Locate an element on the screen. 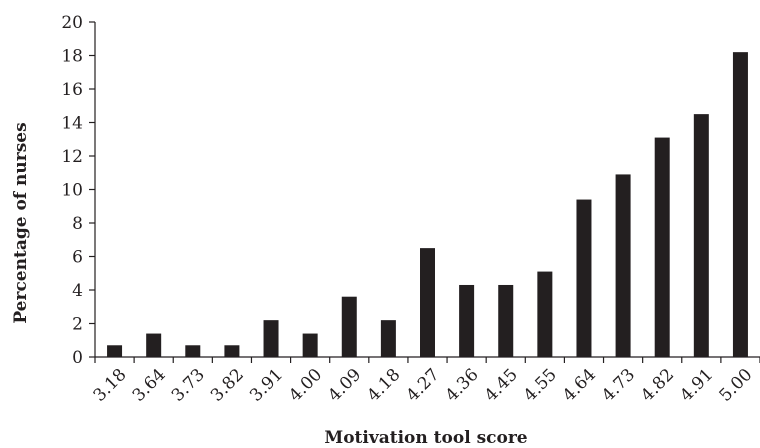 Image resolution: width=760 pixels, height=448 pixels. x-tick-label: 4.55 is located at coordinates (540, 385).